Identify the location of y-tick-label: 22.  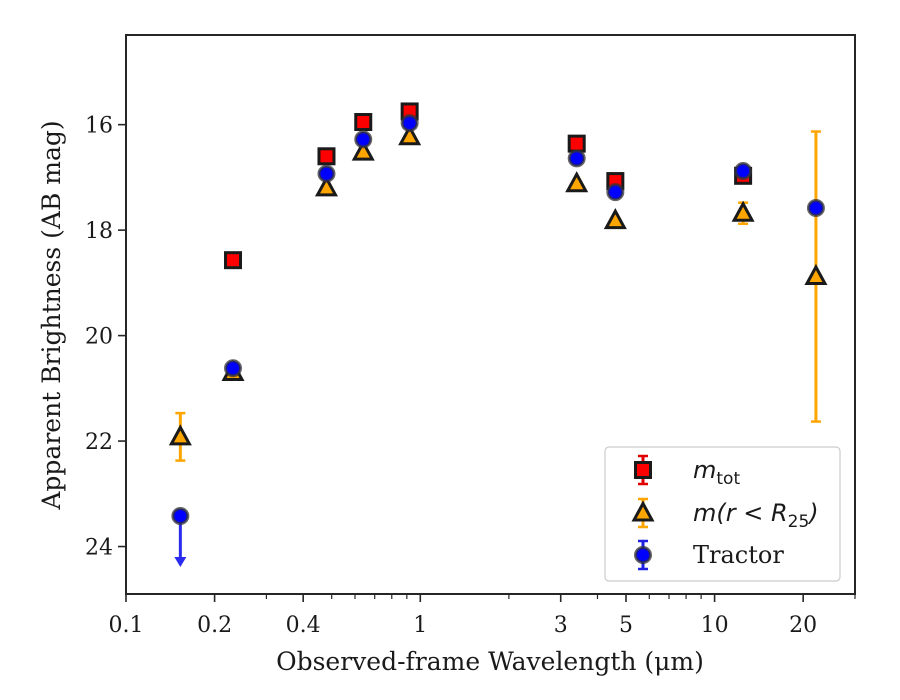
(99, 442).